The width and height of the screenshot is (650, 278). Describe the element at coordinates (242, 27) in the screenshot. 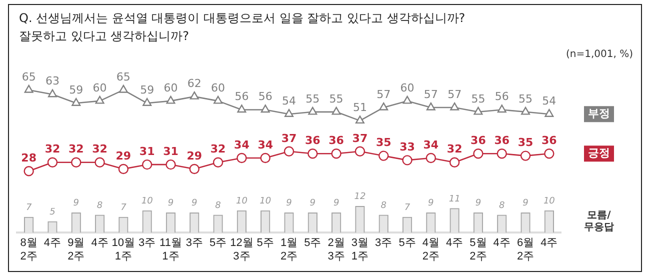

I see `chart-title: Q. 선생님께서는 윤석열 대통령이 대통령으로서 일을 잘하고 있다고 생각하십니까? 잘못하고 있다고 생각하십니까?` at that location.